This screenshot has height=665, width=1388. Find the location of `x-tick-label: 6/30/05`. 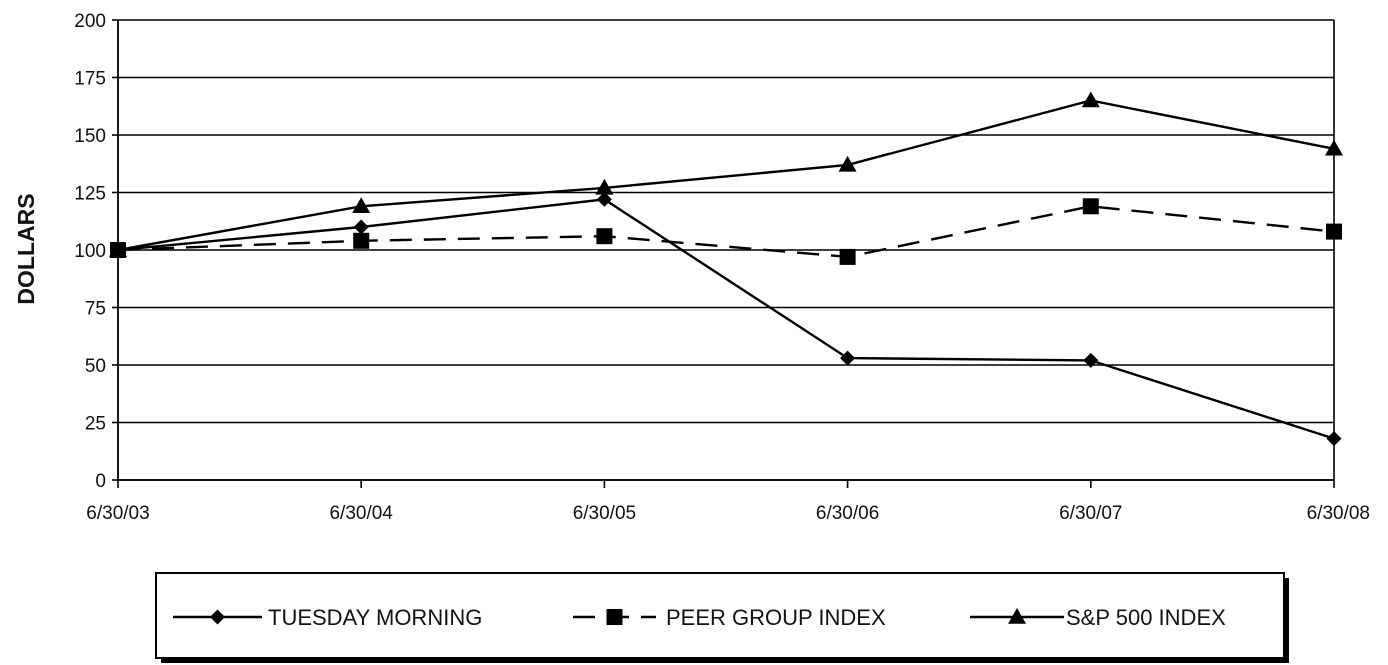

x-tick-label: 6/30/05 is located at coordinates (604, 513).